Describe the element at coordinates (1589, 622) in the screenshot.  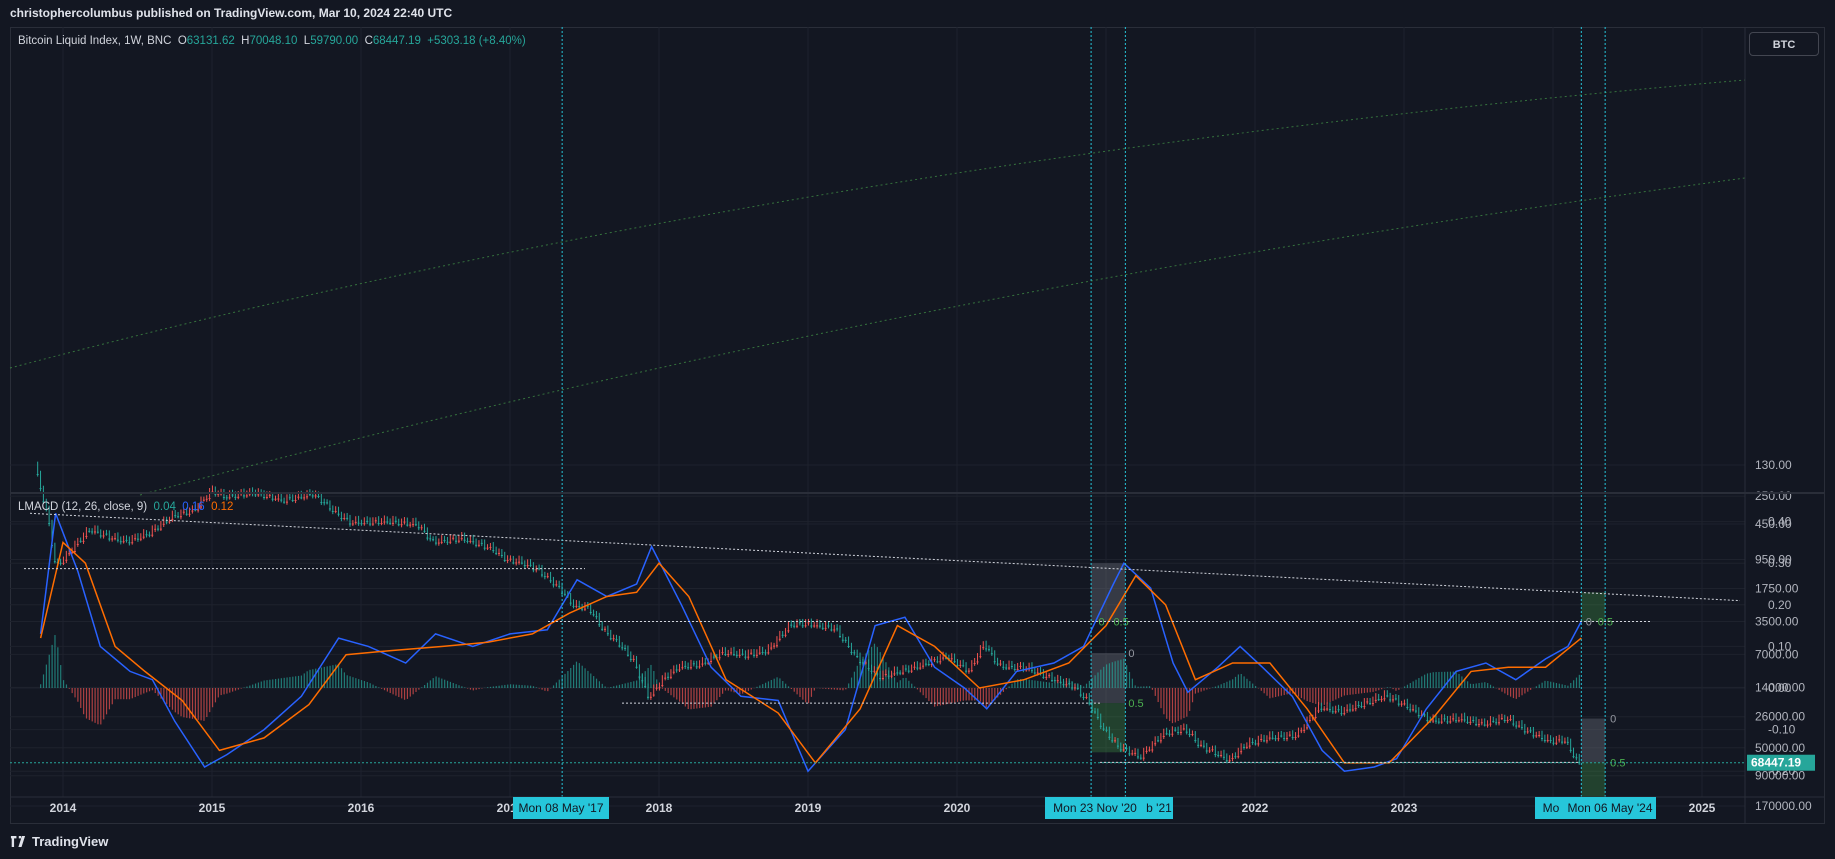
I see `macd-fib-label-0-2024: 0` at that location.